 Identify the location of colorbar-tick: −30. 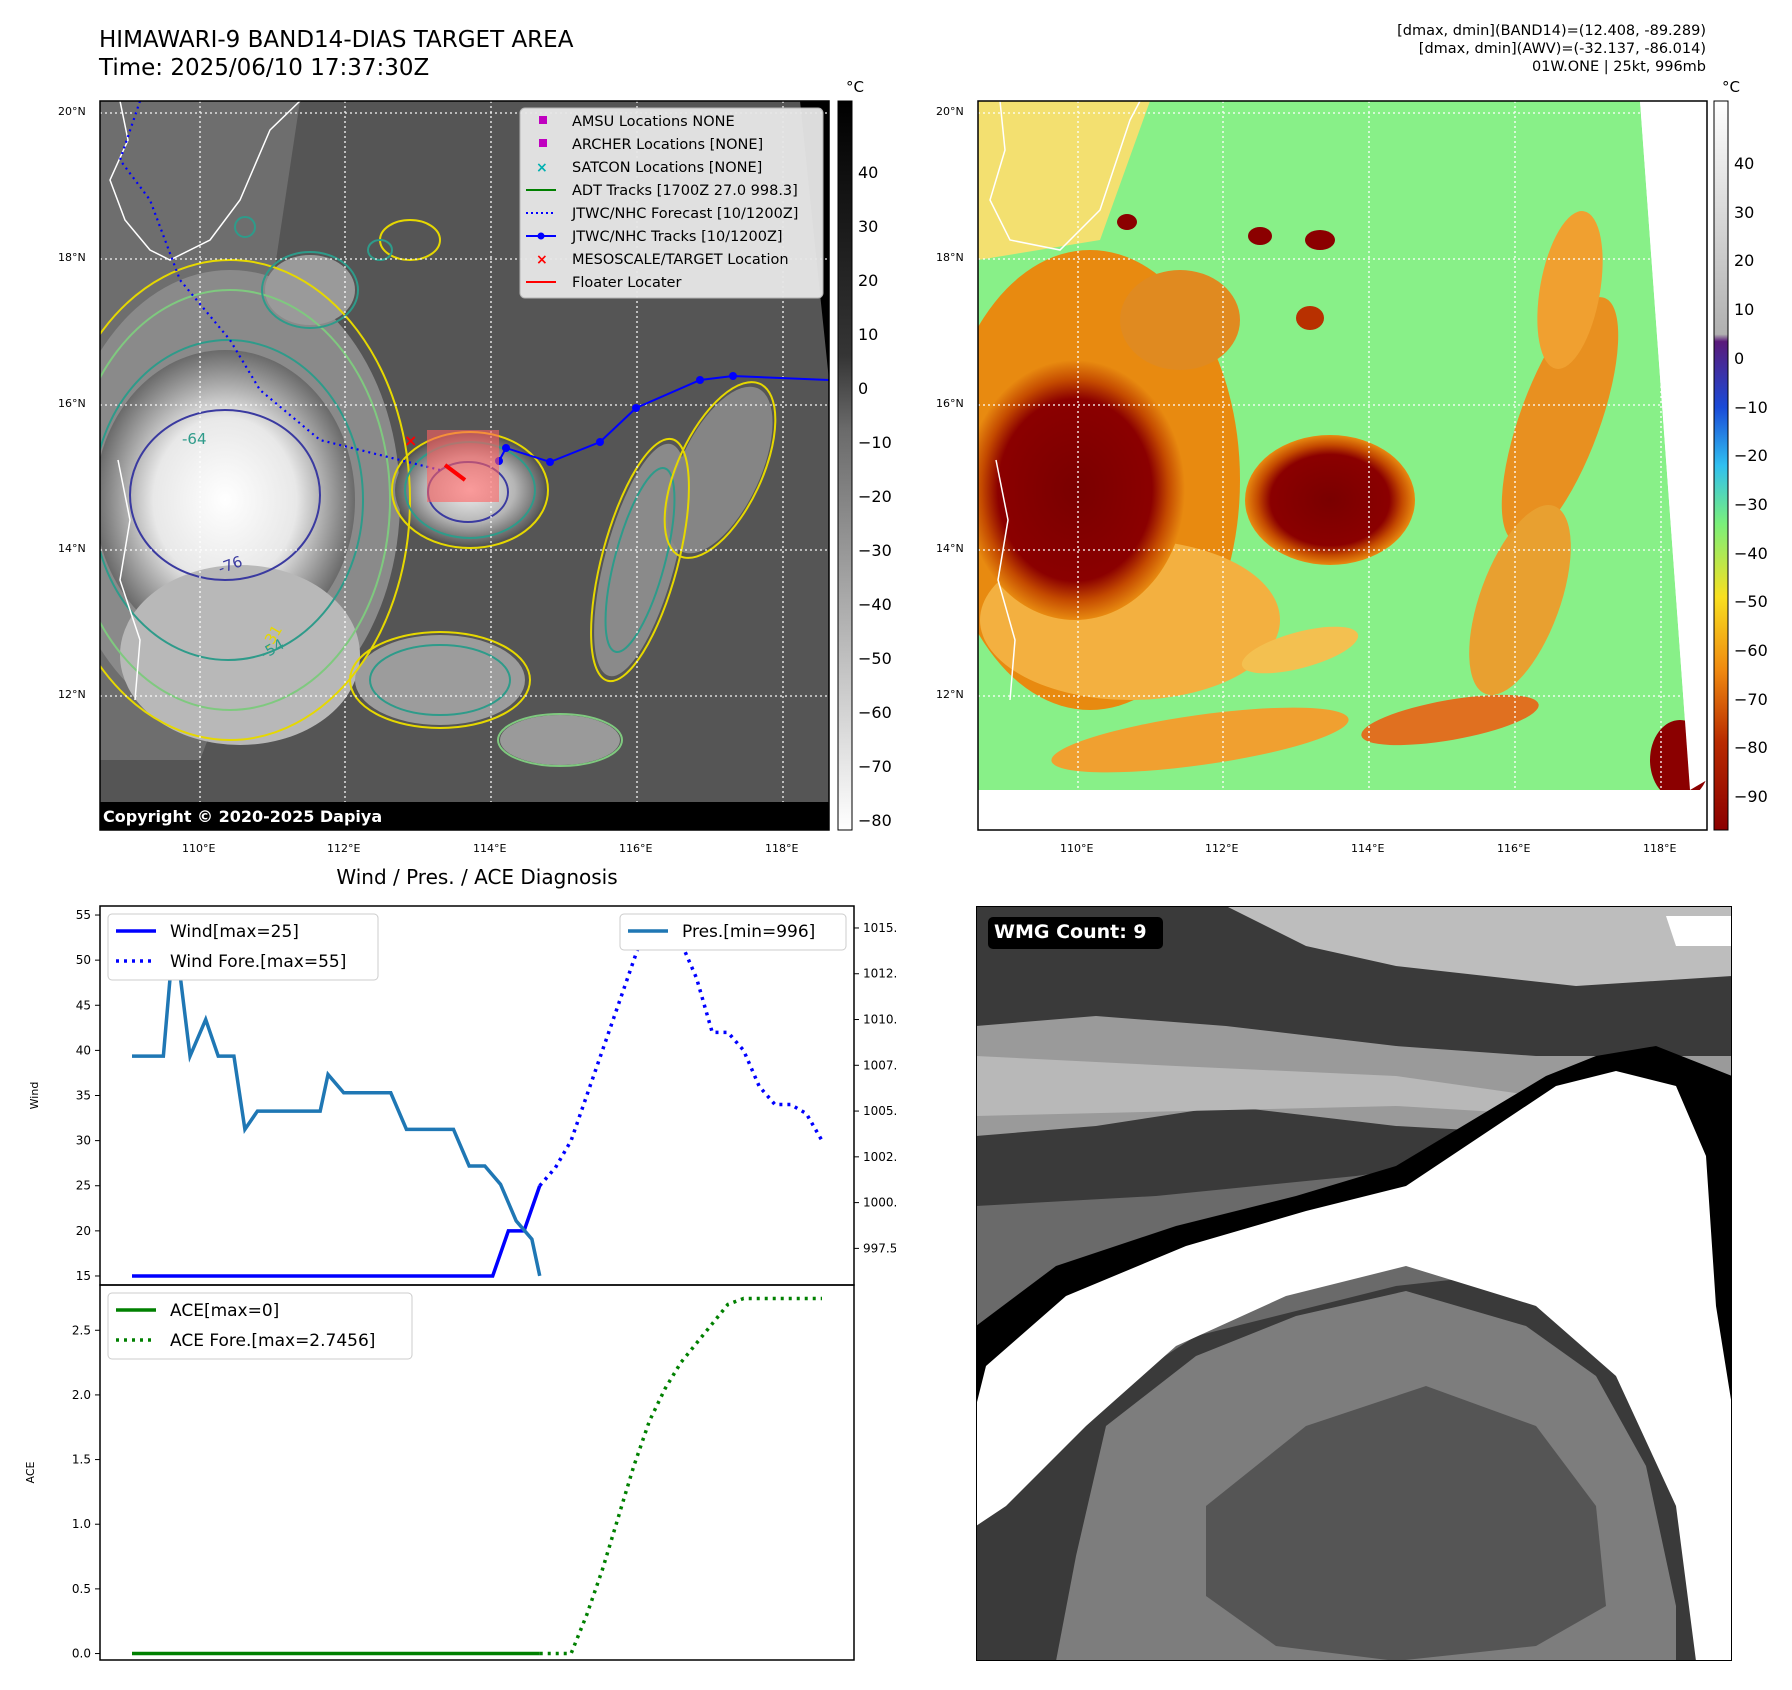
(875, 550).